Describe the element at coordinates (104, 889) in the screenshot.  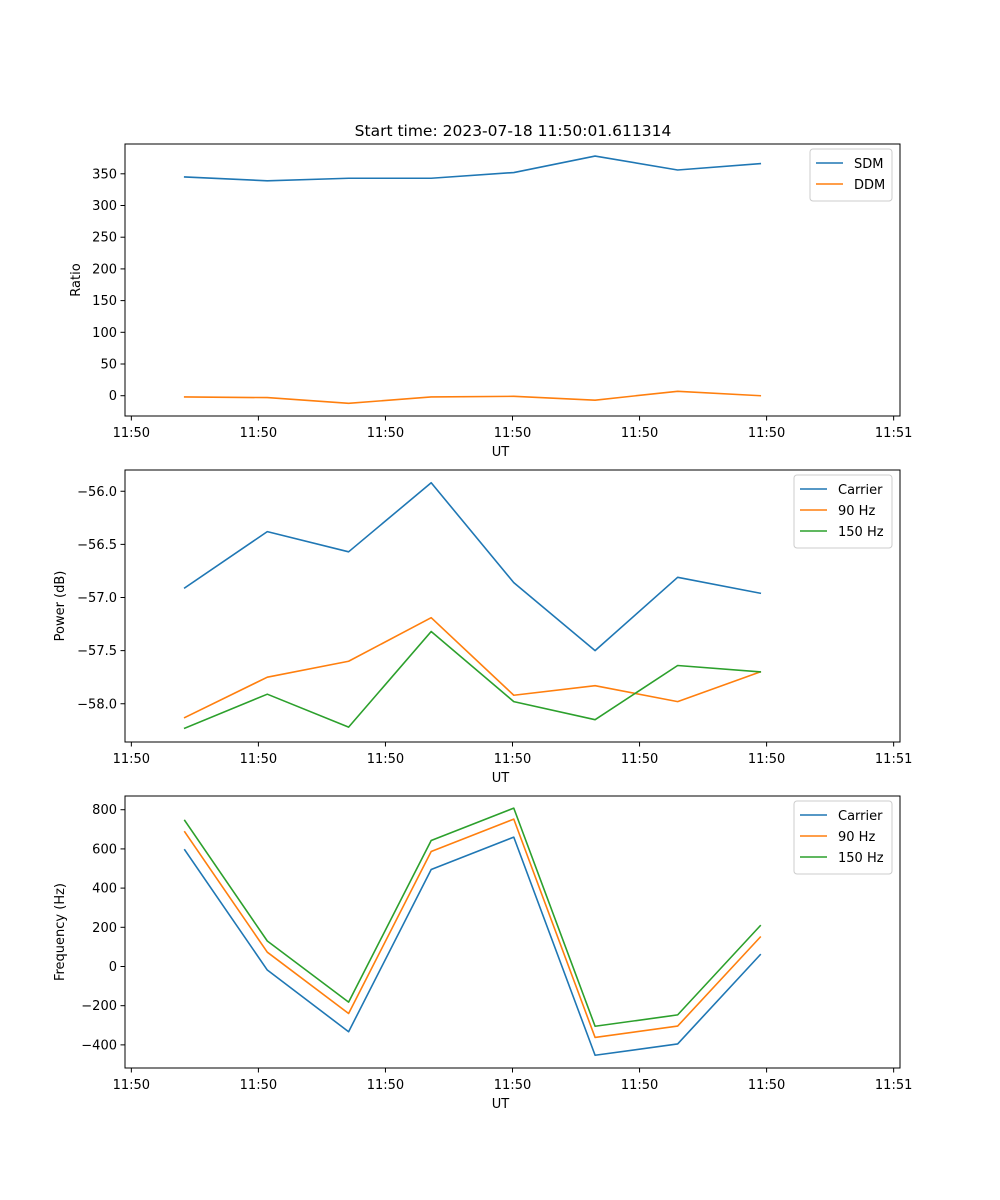
I see `y-tick-label: 400` at that location.